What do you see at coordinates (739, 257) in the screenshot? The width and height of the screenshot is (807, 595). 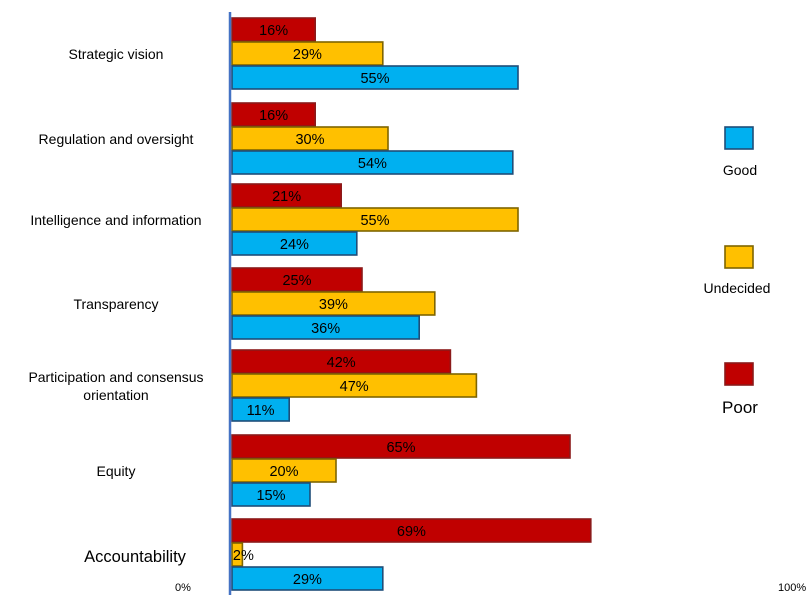 I see `legend-swatch-undecided` at bounding box center [739, 257].